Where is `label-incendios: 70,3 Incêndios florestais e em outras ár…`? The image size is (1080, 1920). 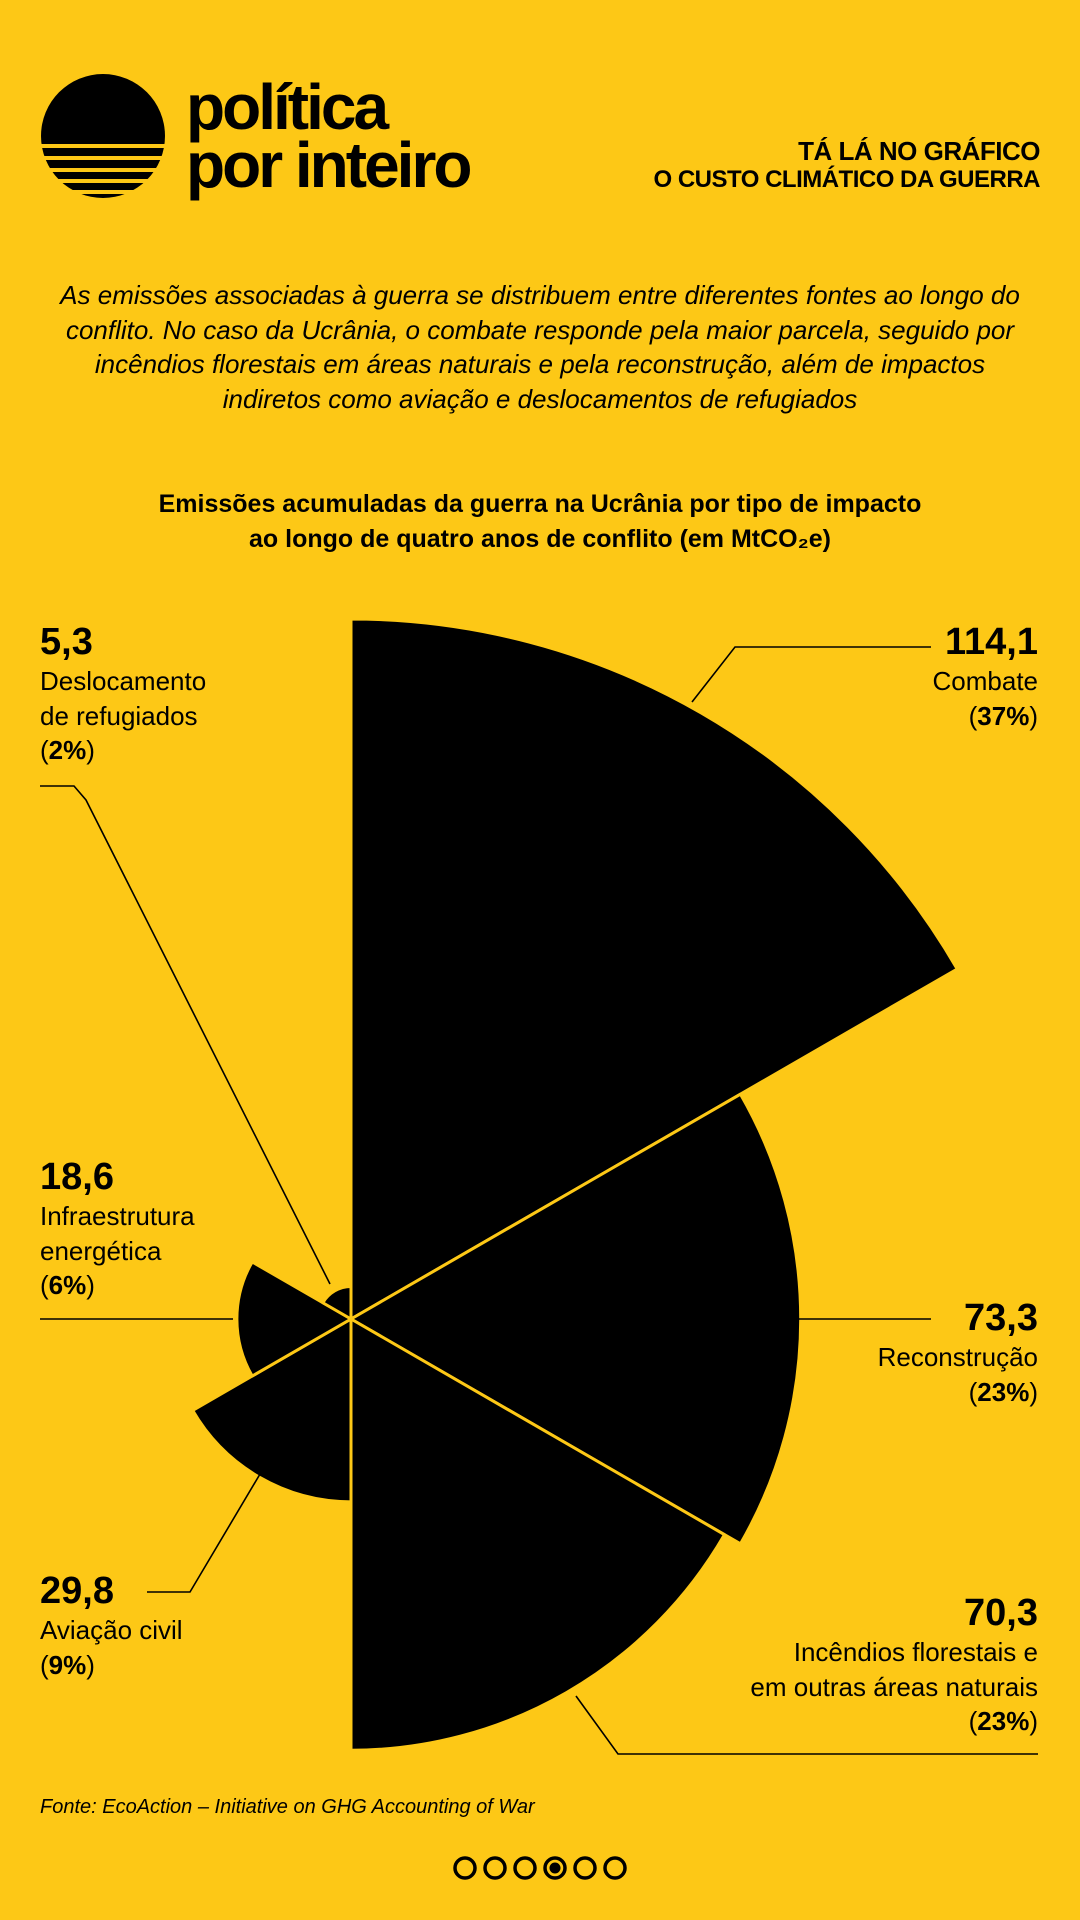 label-incendios: 70,3 Incêndios florestais e em outras ár… is located at coordinates (894, 1664).